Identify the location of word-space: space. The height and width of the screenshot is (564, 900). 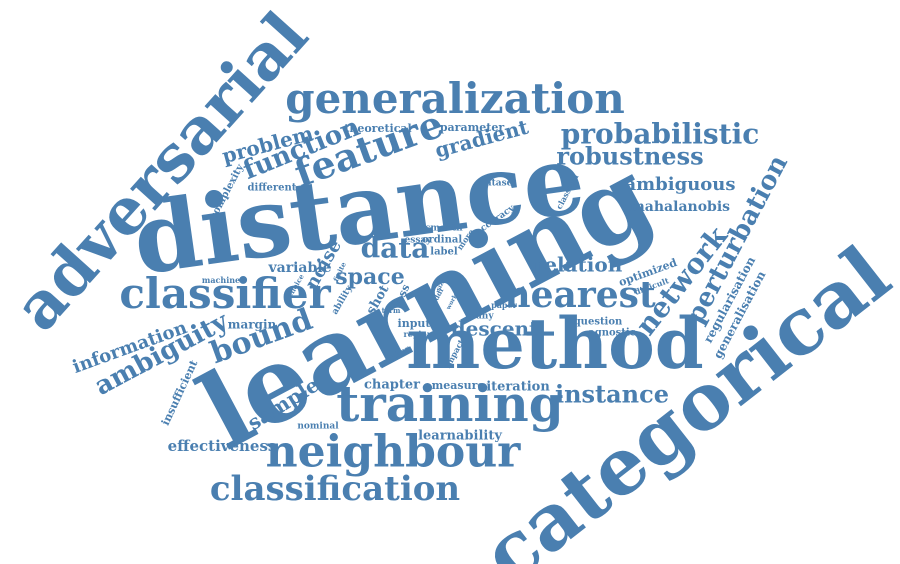
(369, 277).